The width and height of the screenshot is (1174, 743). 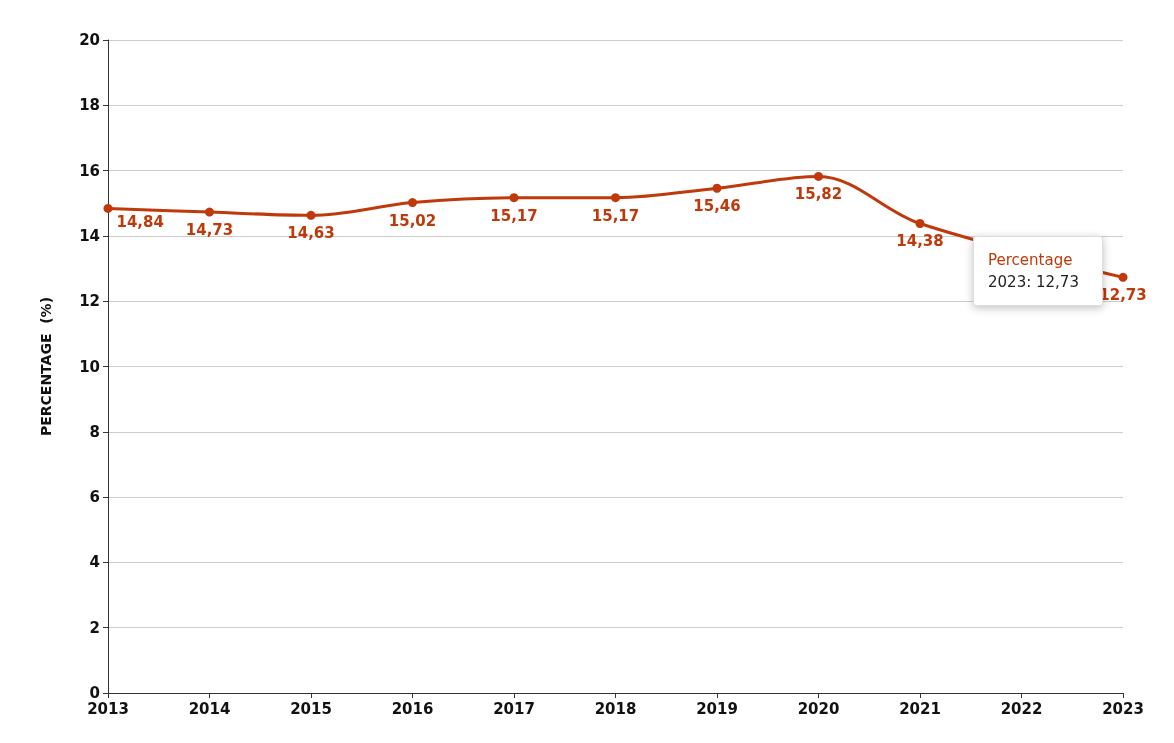 What do you see at coordinates (108, 708) in the screenshot?
I see `x-tick-label: 2013` at bounding box center [108, 708].